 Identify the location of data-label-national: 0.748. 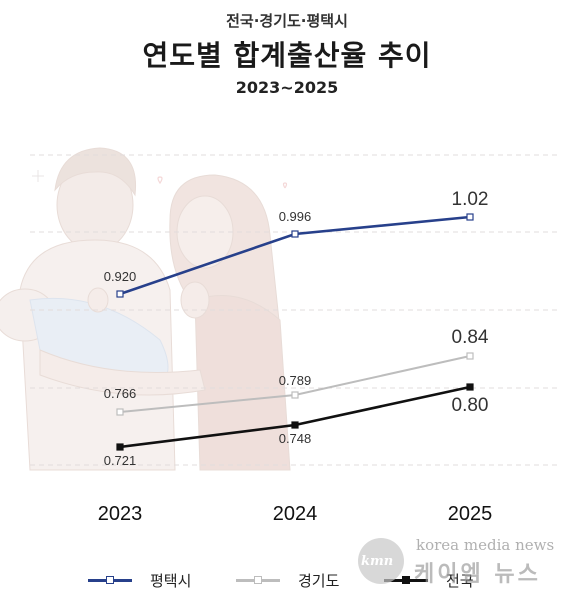
(295, 438).